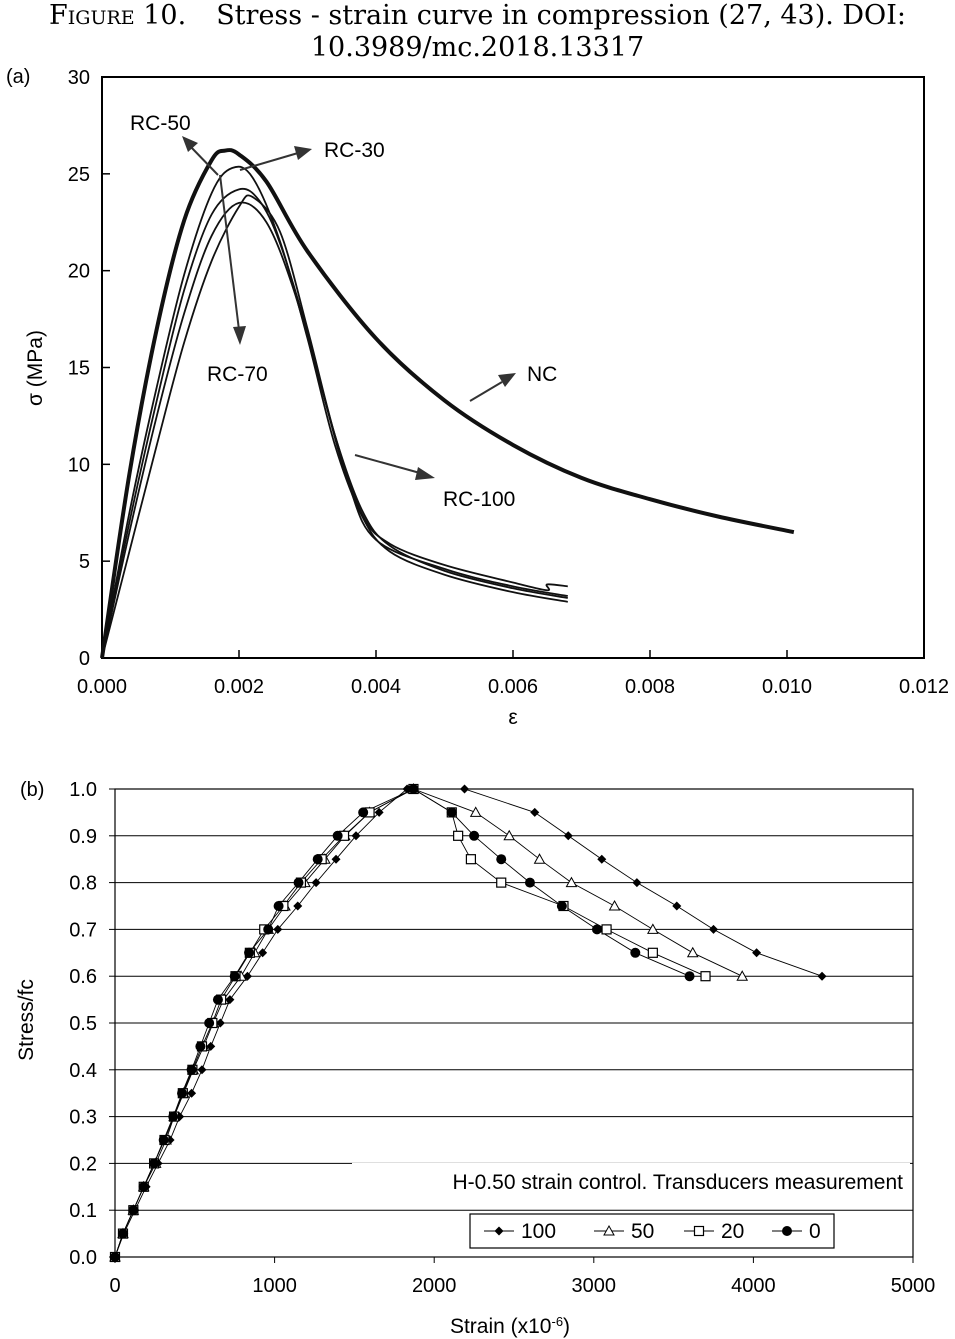  I want to click on chart-b-note-background, so click(631, 1180).